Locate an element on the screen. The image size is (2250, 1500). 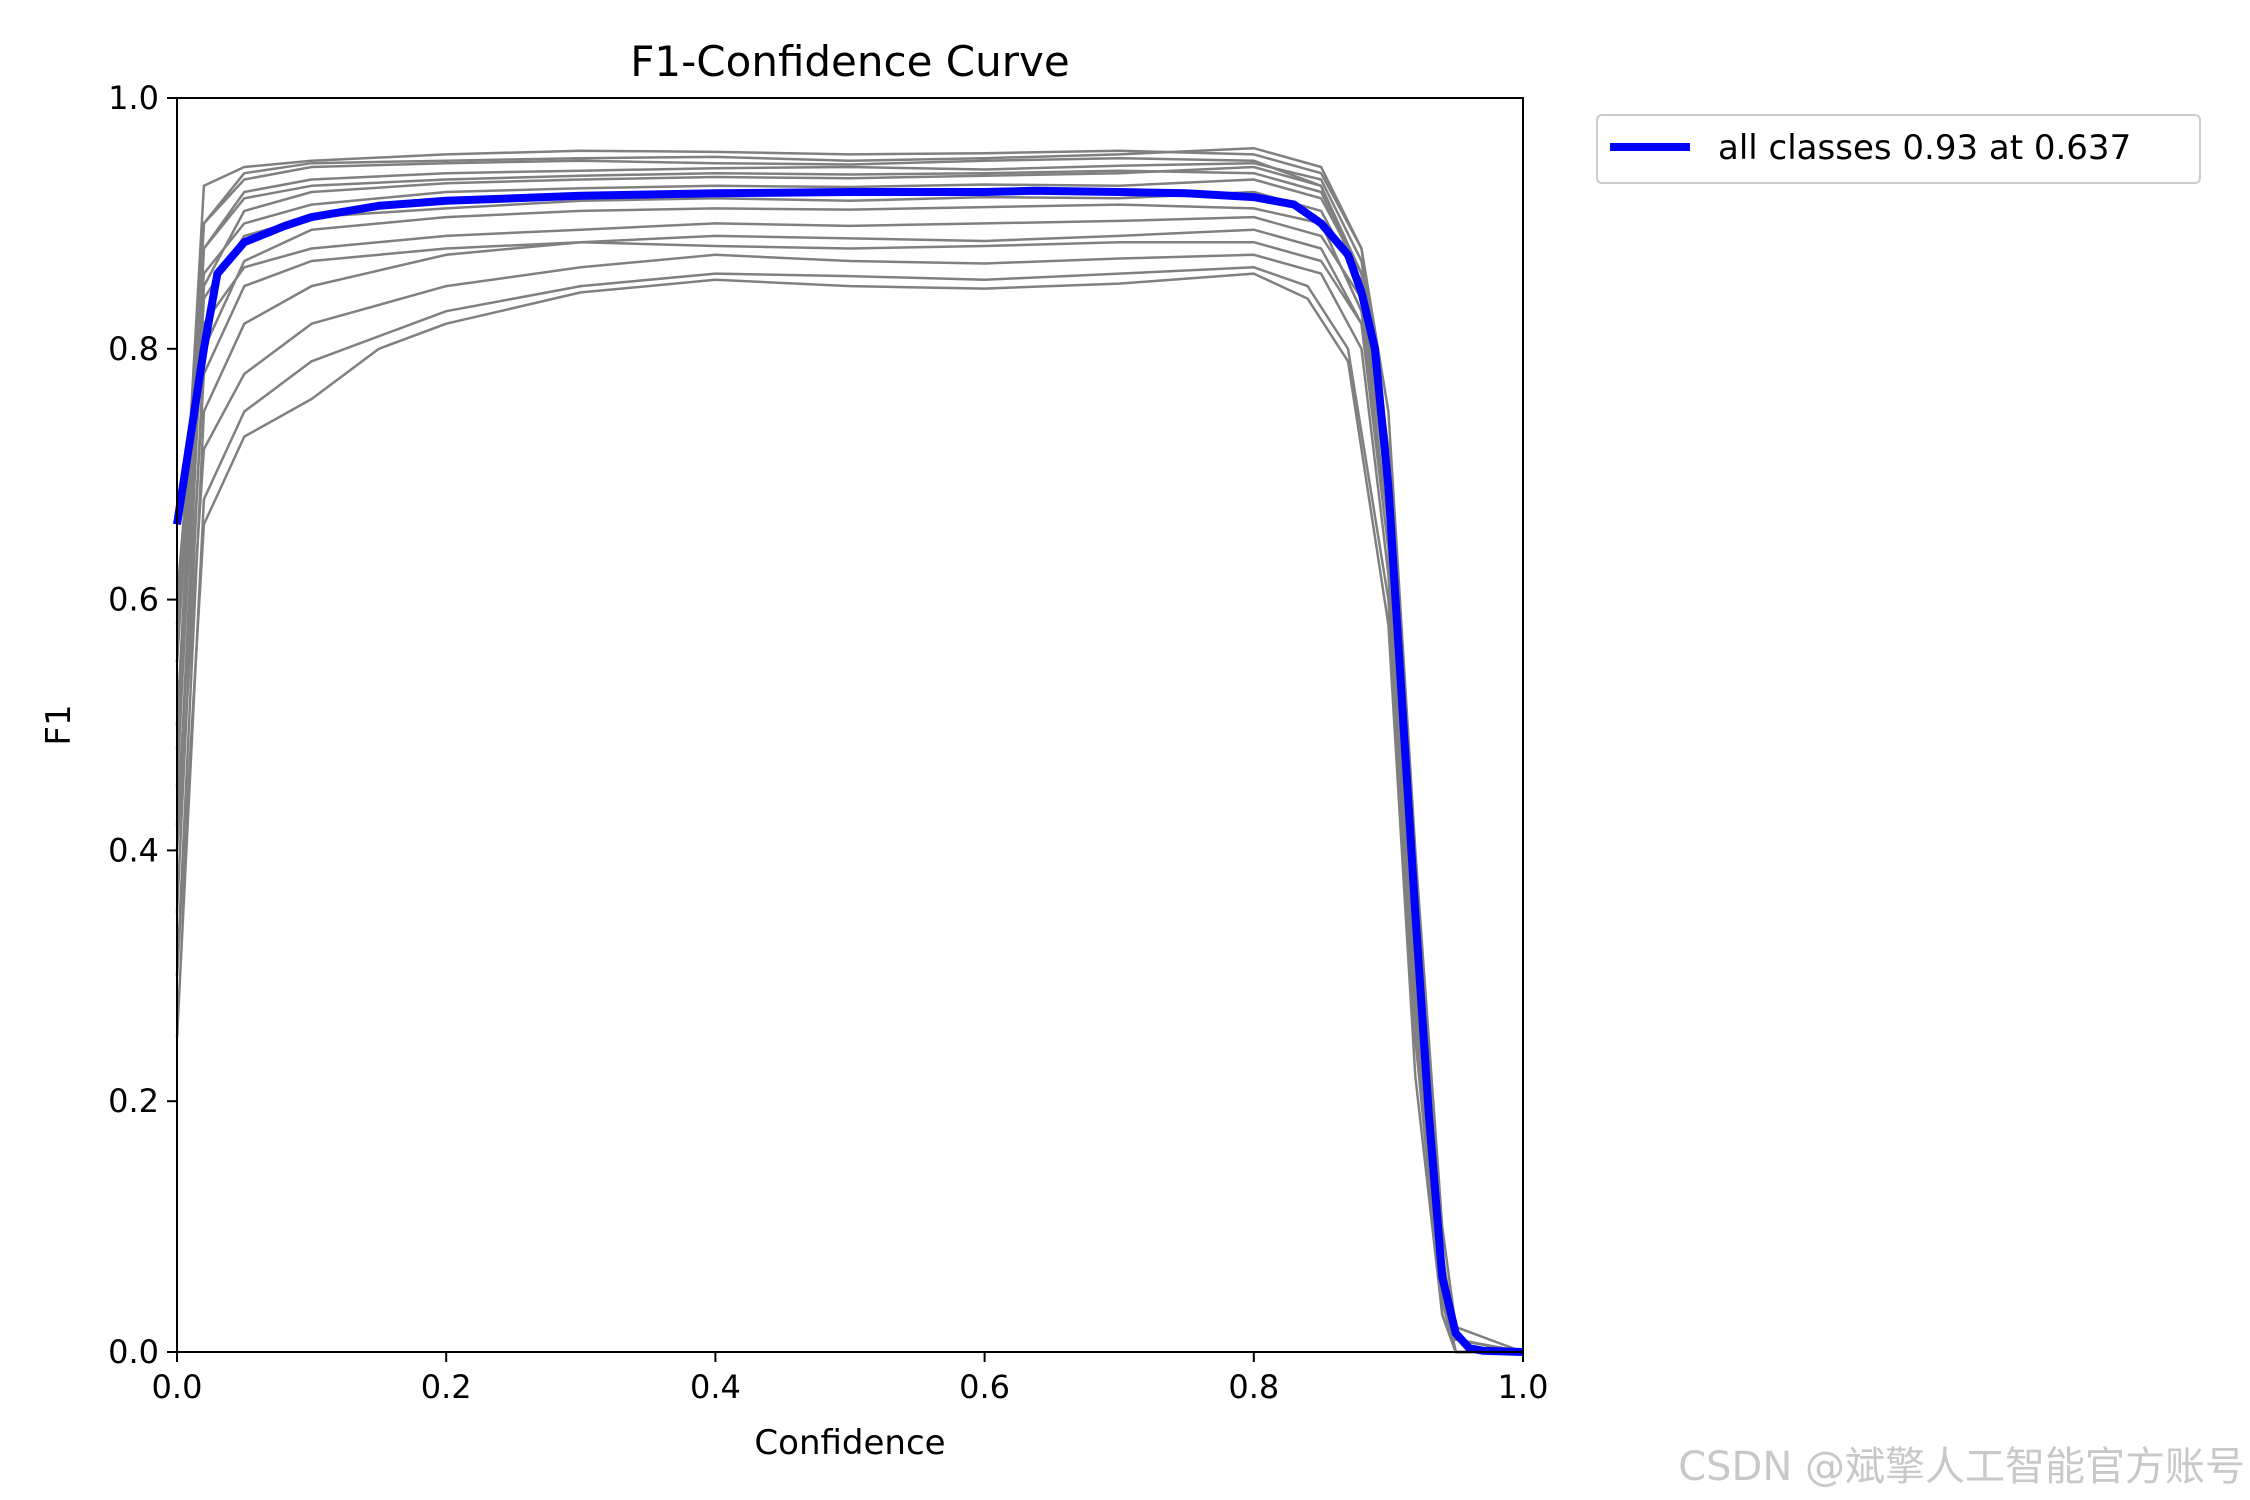
y-tick-label: 0.0 is located at coordinates (133, 1352).